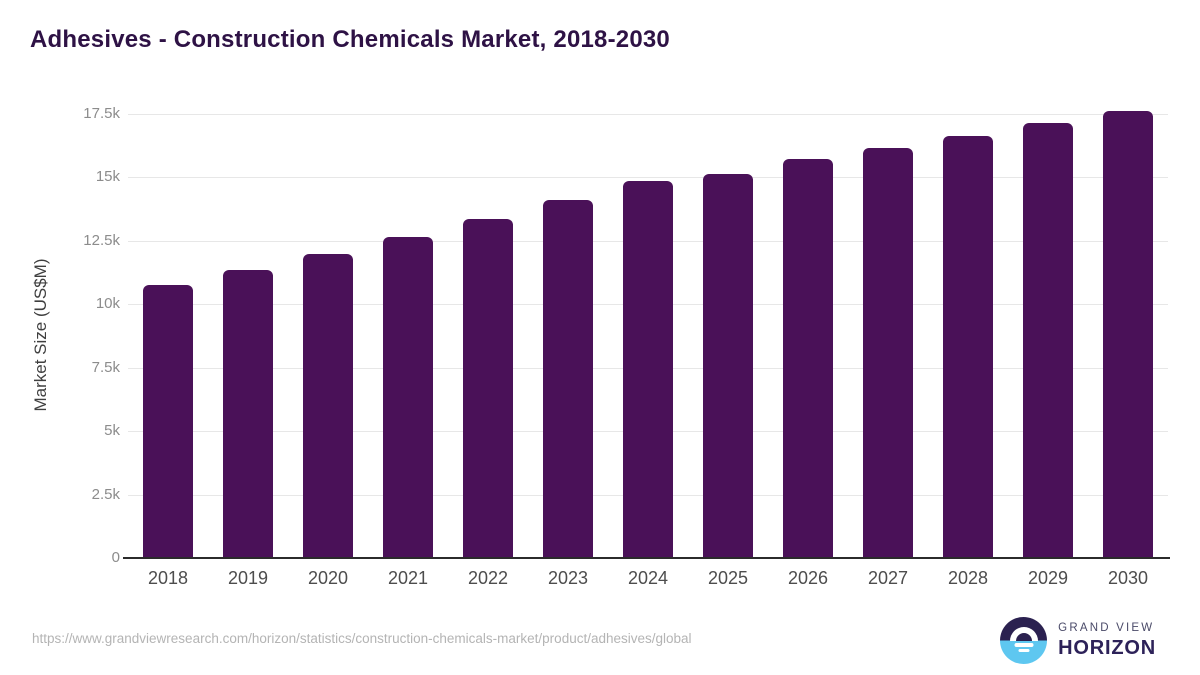 The width and height of the screenshot is (1200, 675). I want to click on y-tick-label-0: 0, so click(115, 557).